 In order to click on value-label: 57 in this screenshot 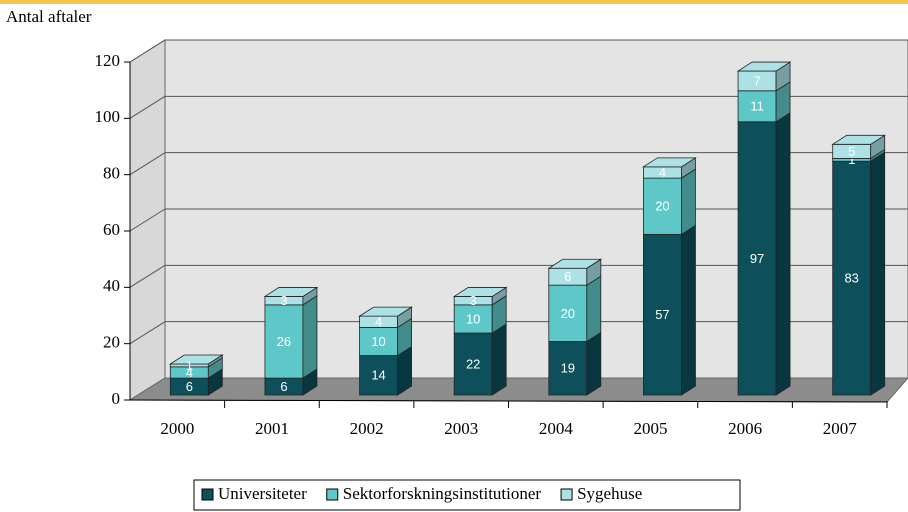, I will do `click(662, 314)`.